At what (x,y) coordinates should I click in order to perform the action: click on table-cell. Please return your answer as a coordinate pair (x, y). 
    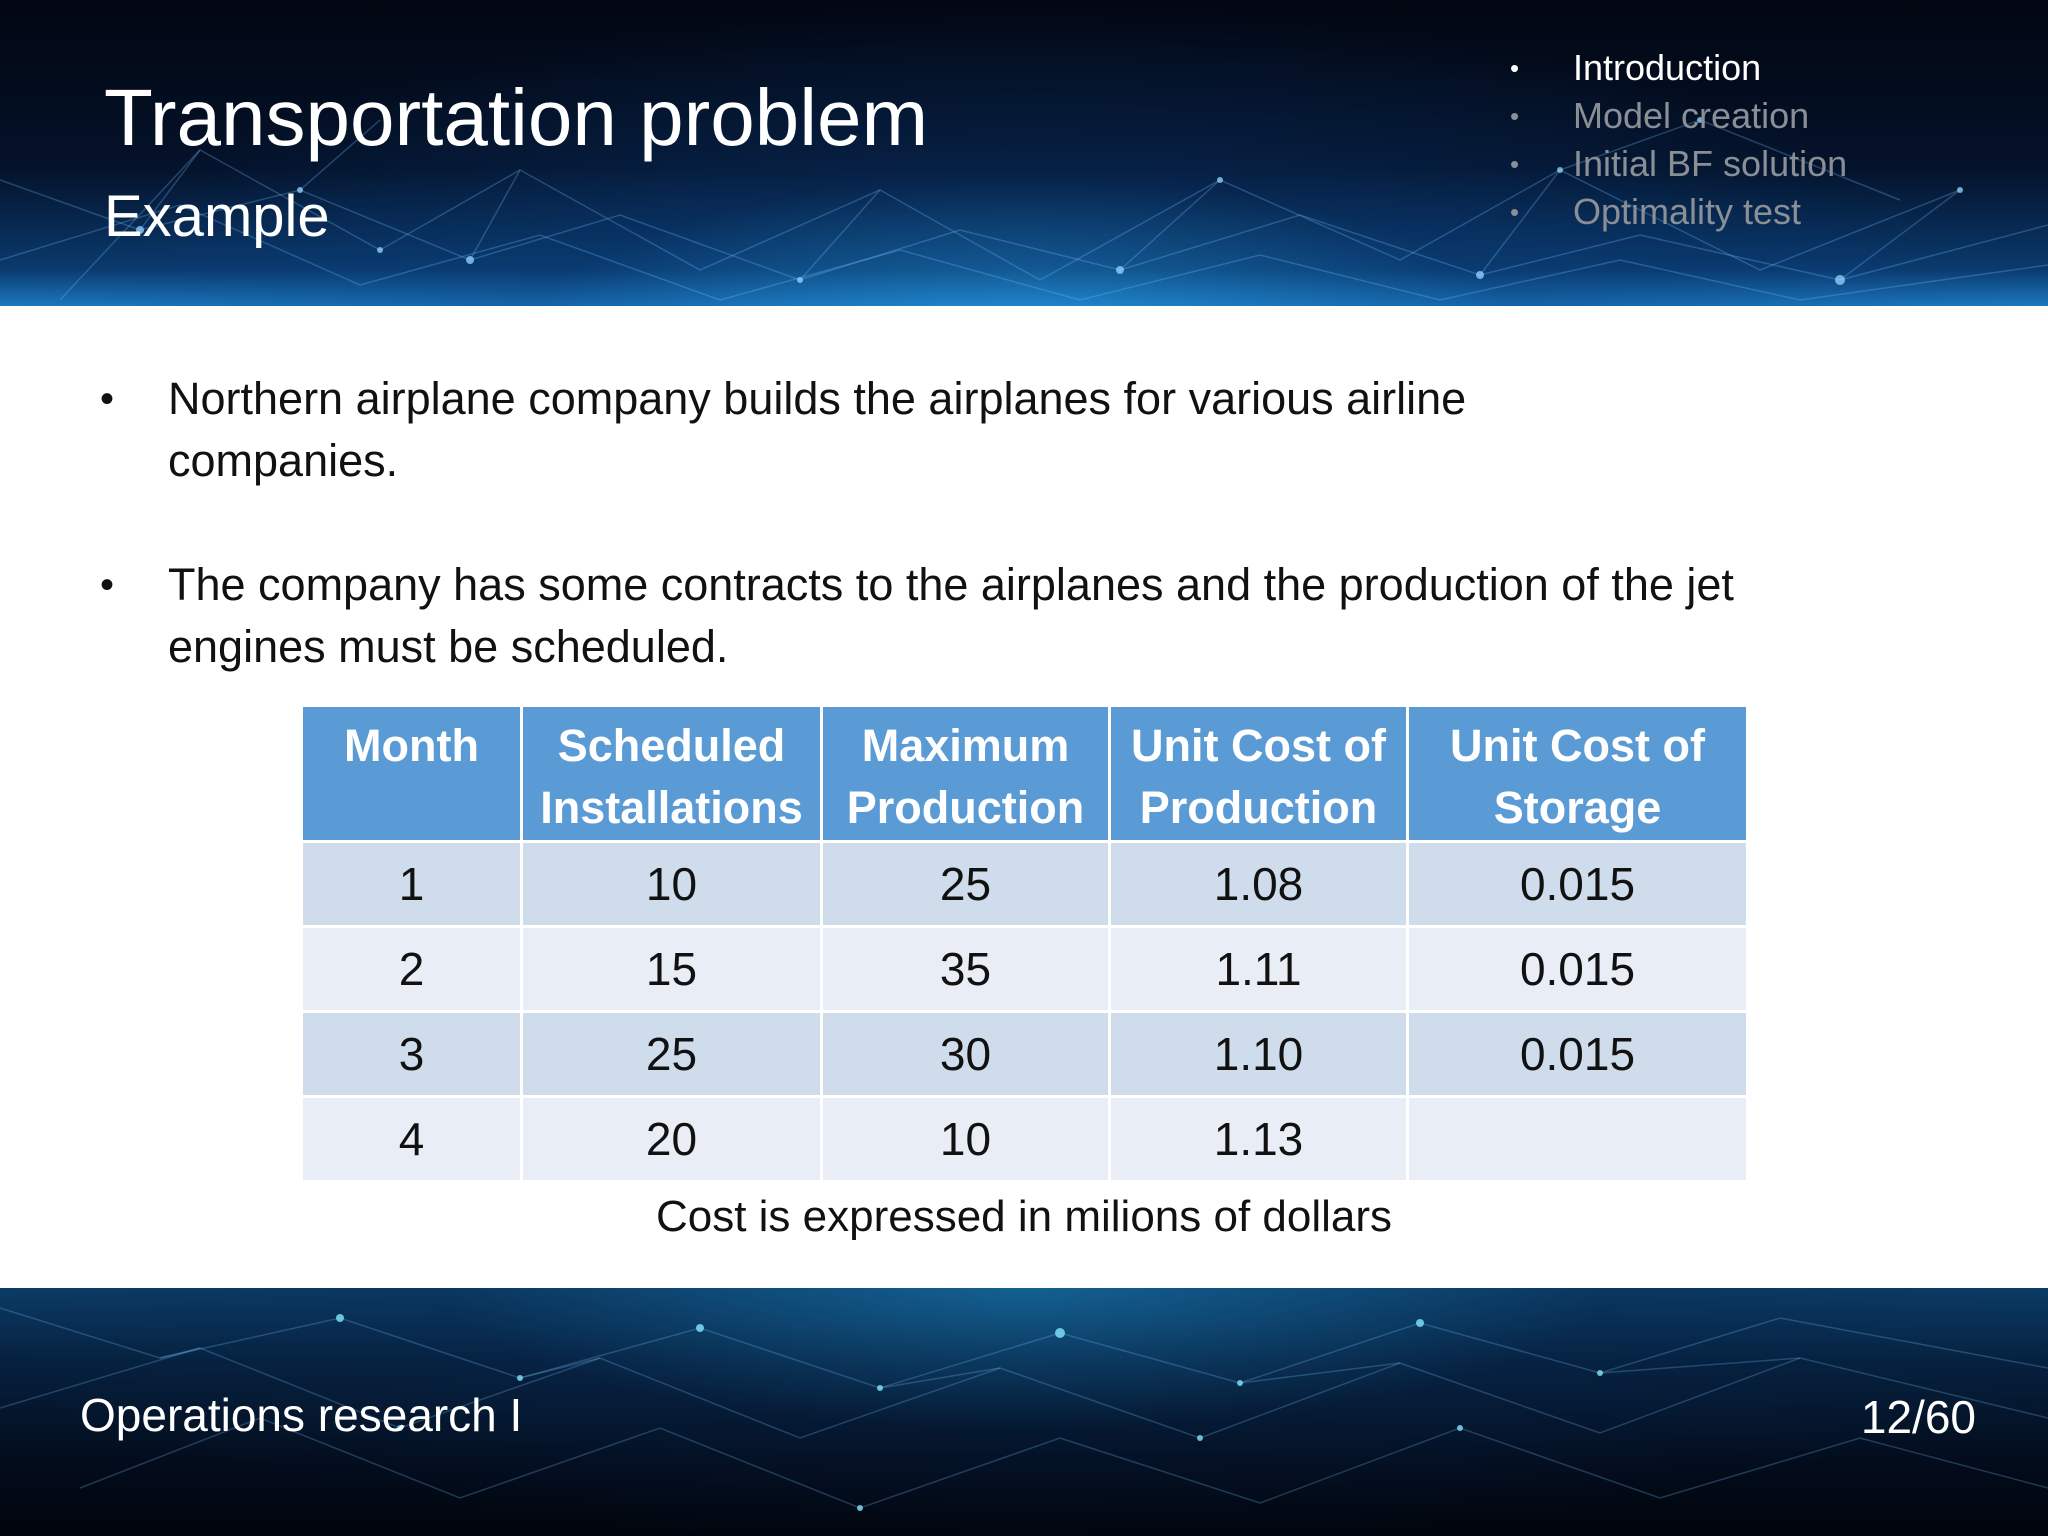
    Looking at the image, I should click on (1577, 1139).